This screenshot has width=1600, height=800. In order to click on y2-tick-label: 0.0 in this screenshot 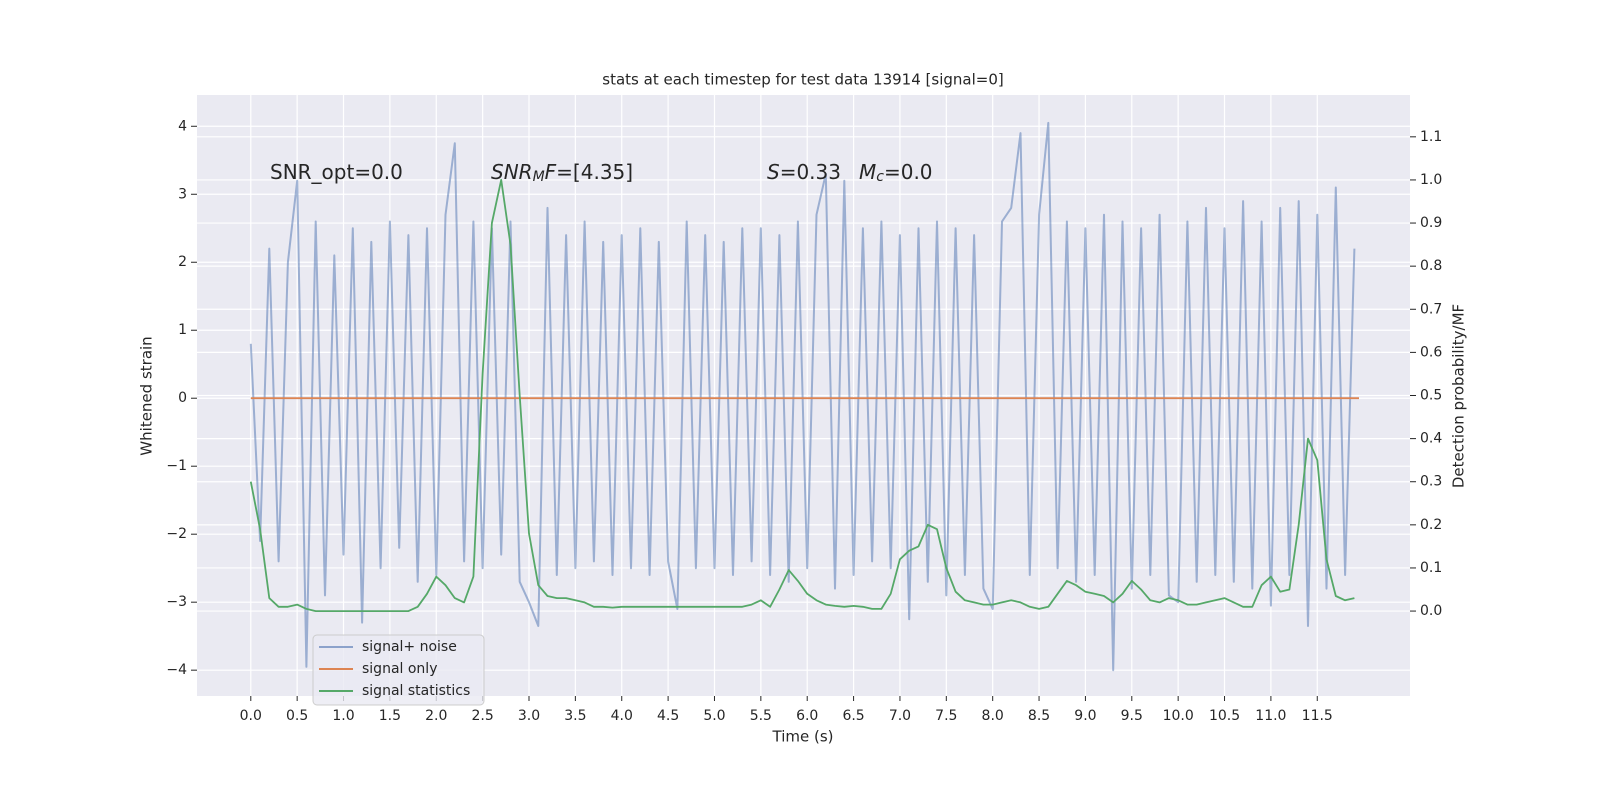, I will do `click(1431, 611)`.